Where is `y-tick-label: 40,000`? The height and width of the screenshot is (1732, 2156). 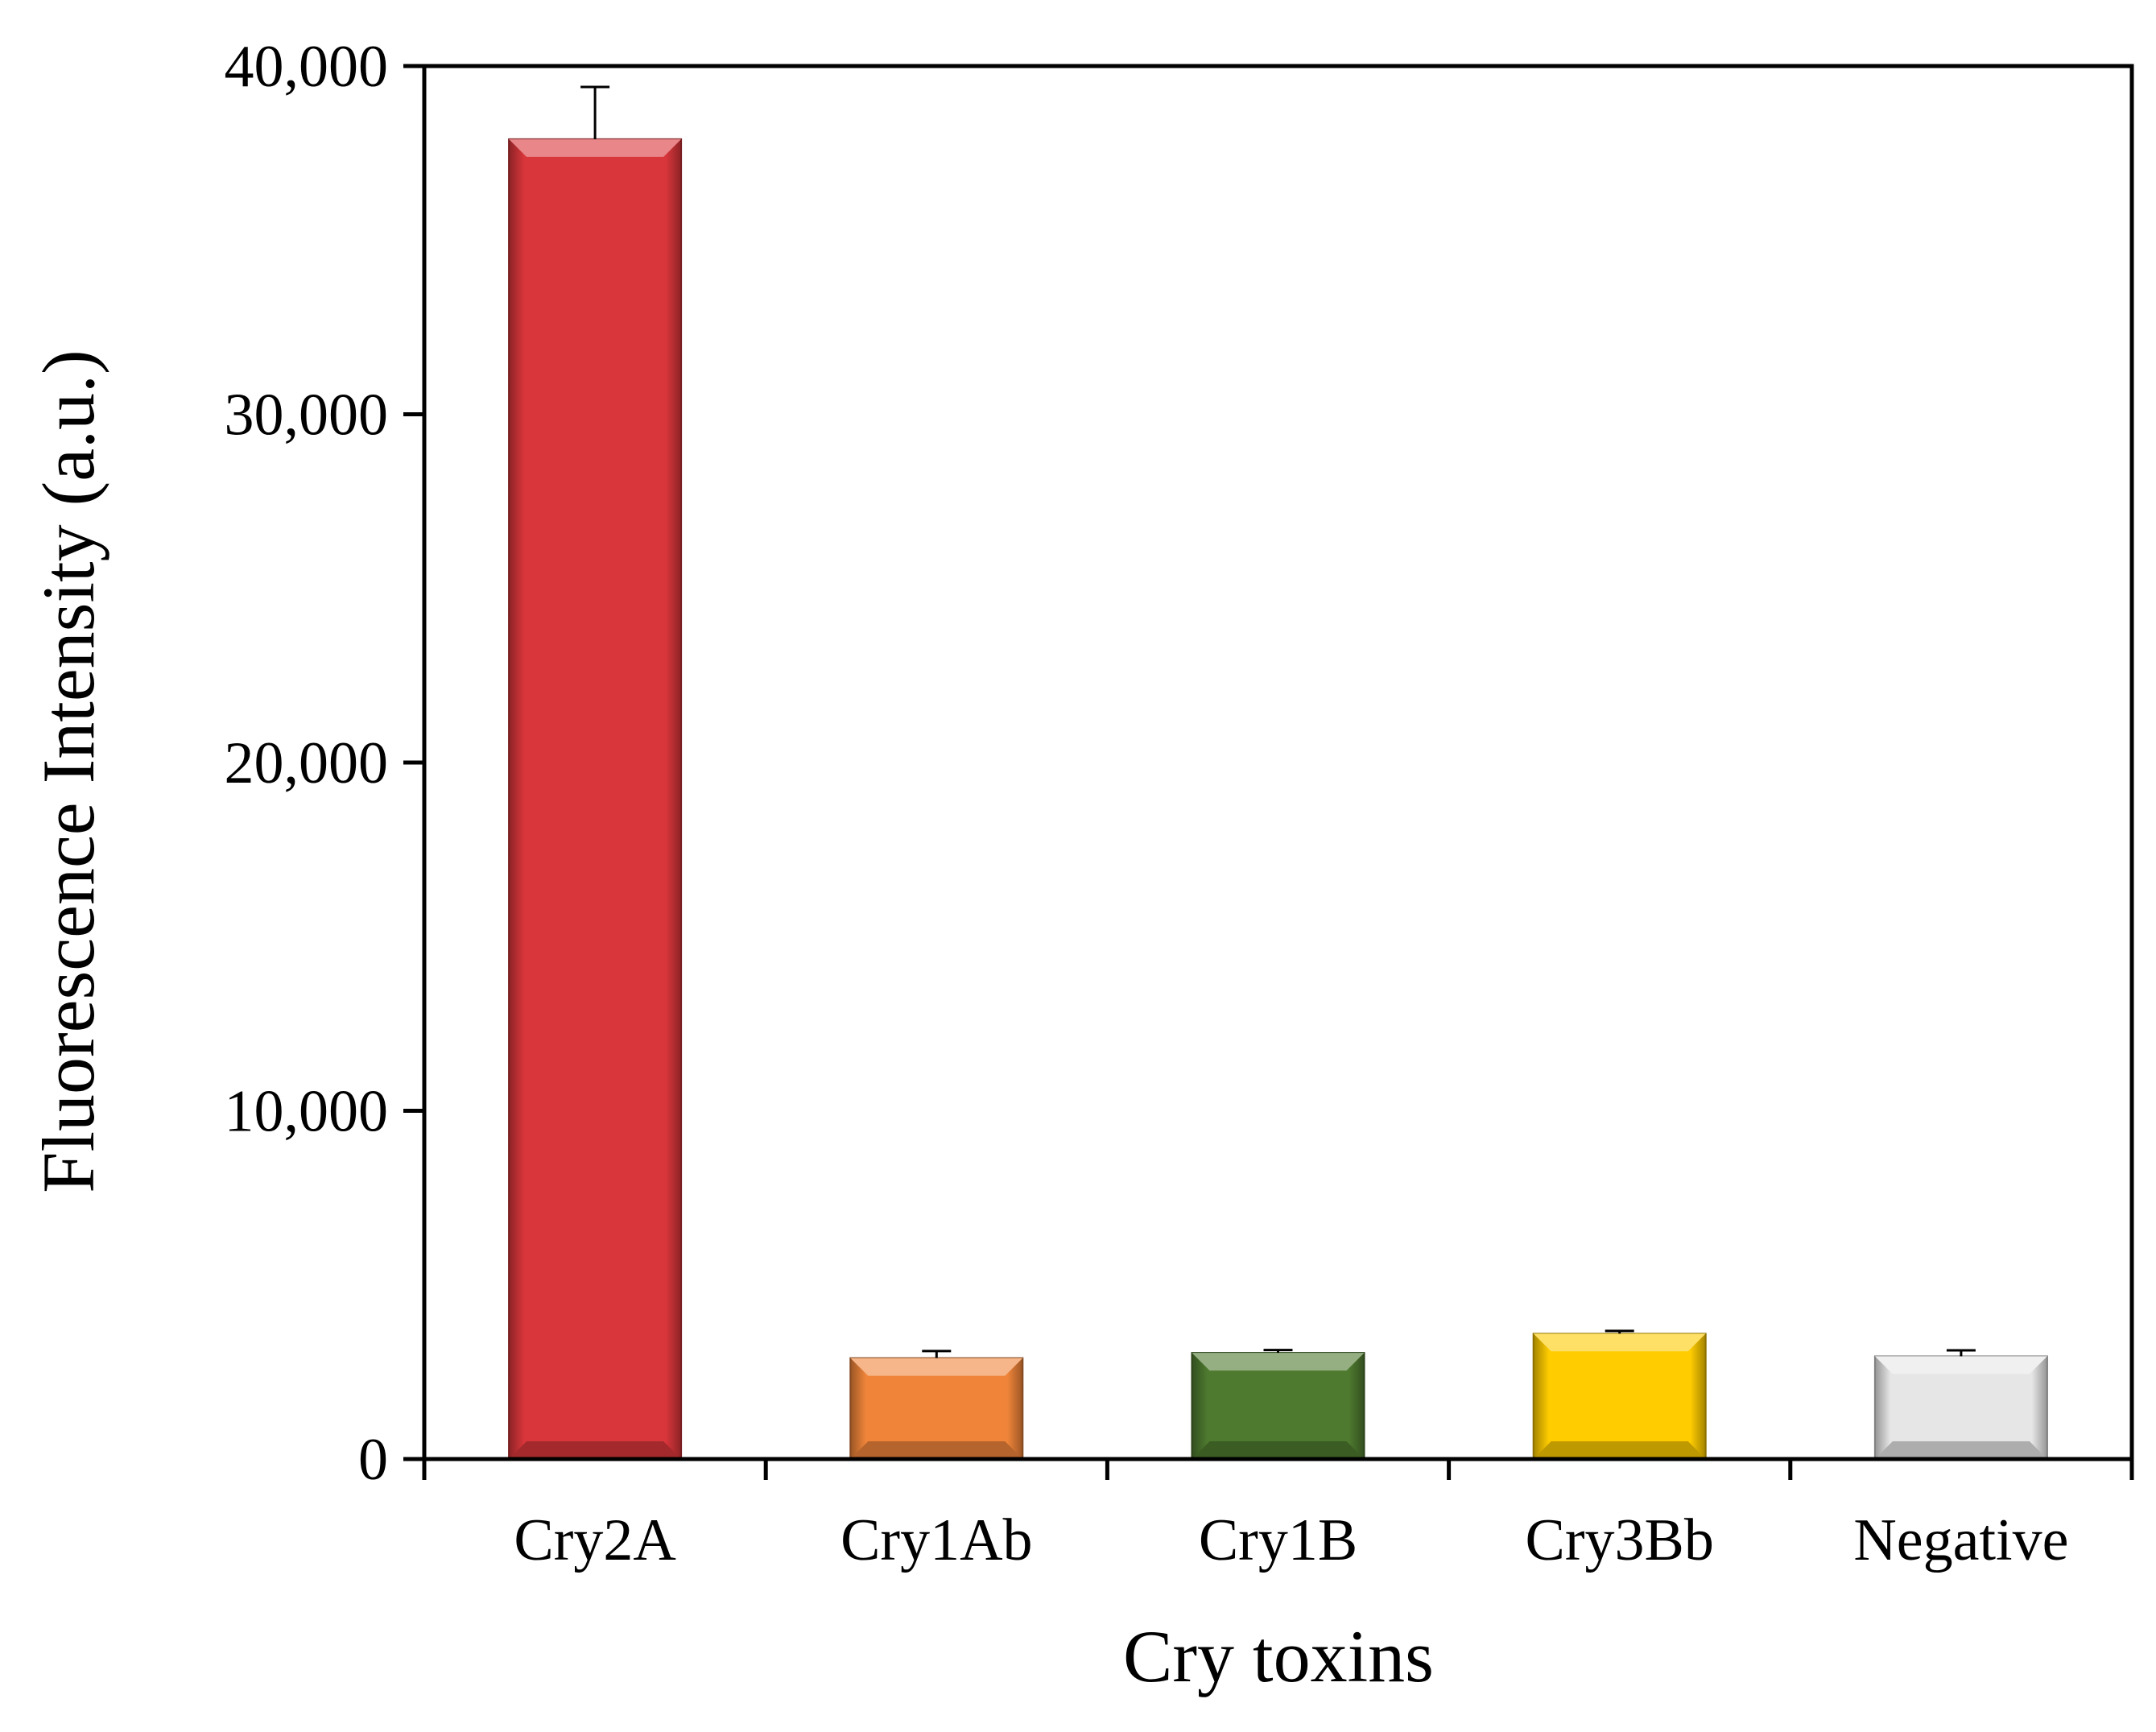
y-tick-label: 40,000 is located at coordinates (307, 67).